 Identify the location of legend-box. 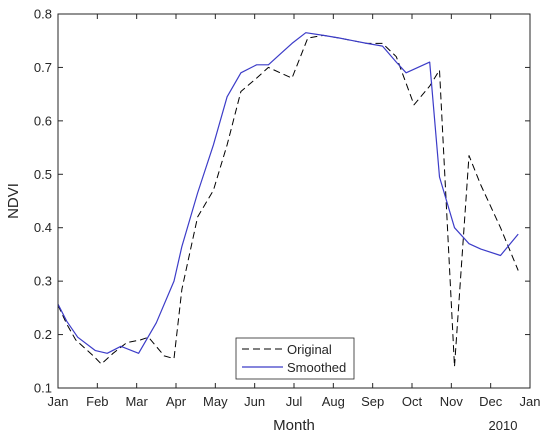
(295, 358).